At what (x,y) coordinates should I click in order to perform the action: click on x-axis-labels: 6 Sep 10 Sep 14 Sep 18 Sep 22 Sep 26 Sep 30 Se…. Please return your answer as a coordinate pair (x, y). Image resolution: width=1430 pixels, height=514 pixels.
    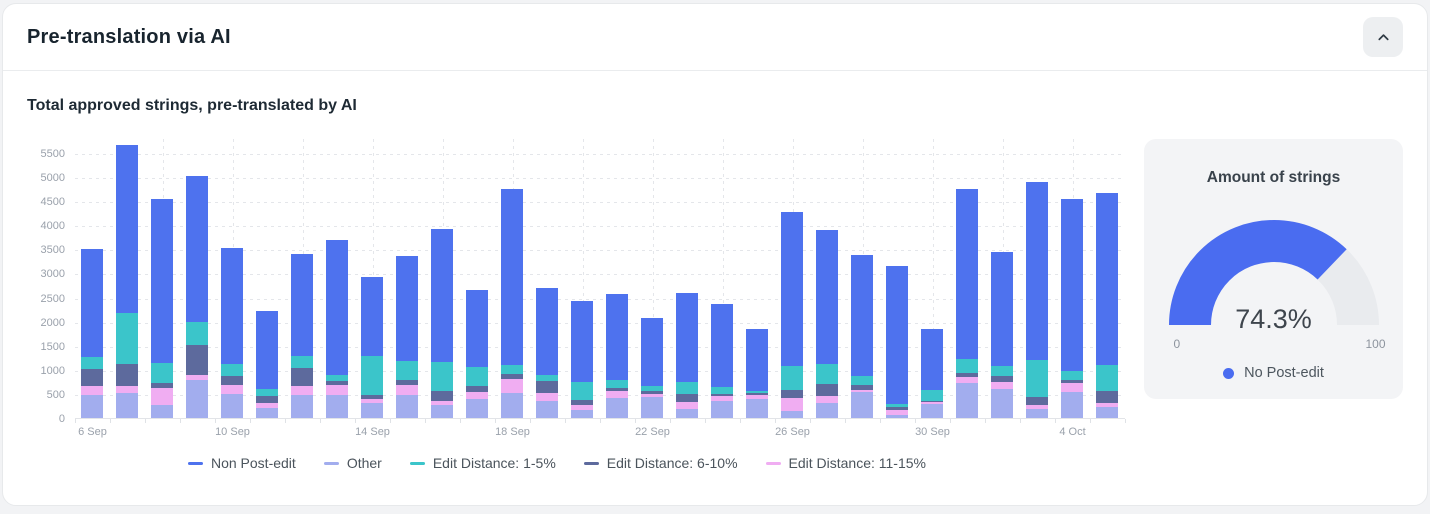
    Looking at the image, I should click on (600, 430).